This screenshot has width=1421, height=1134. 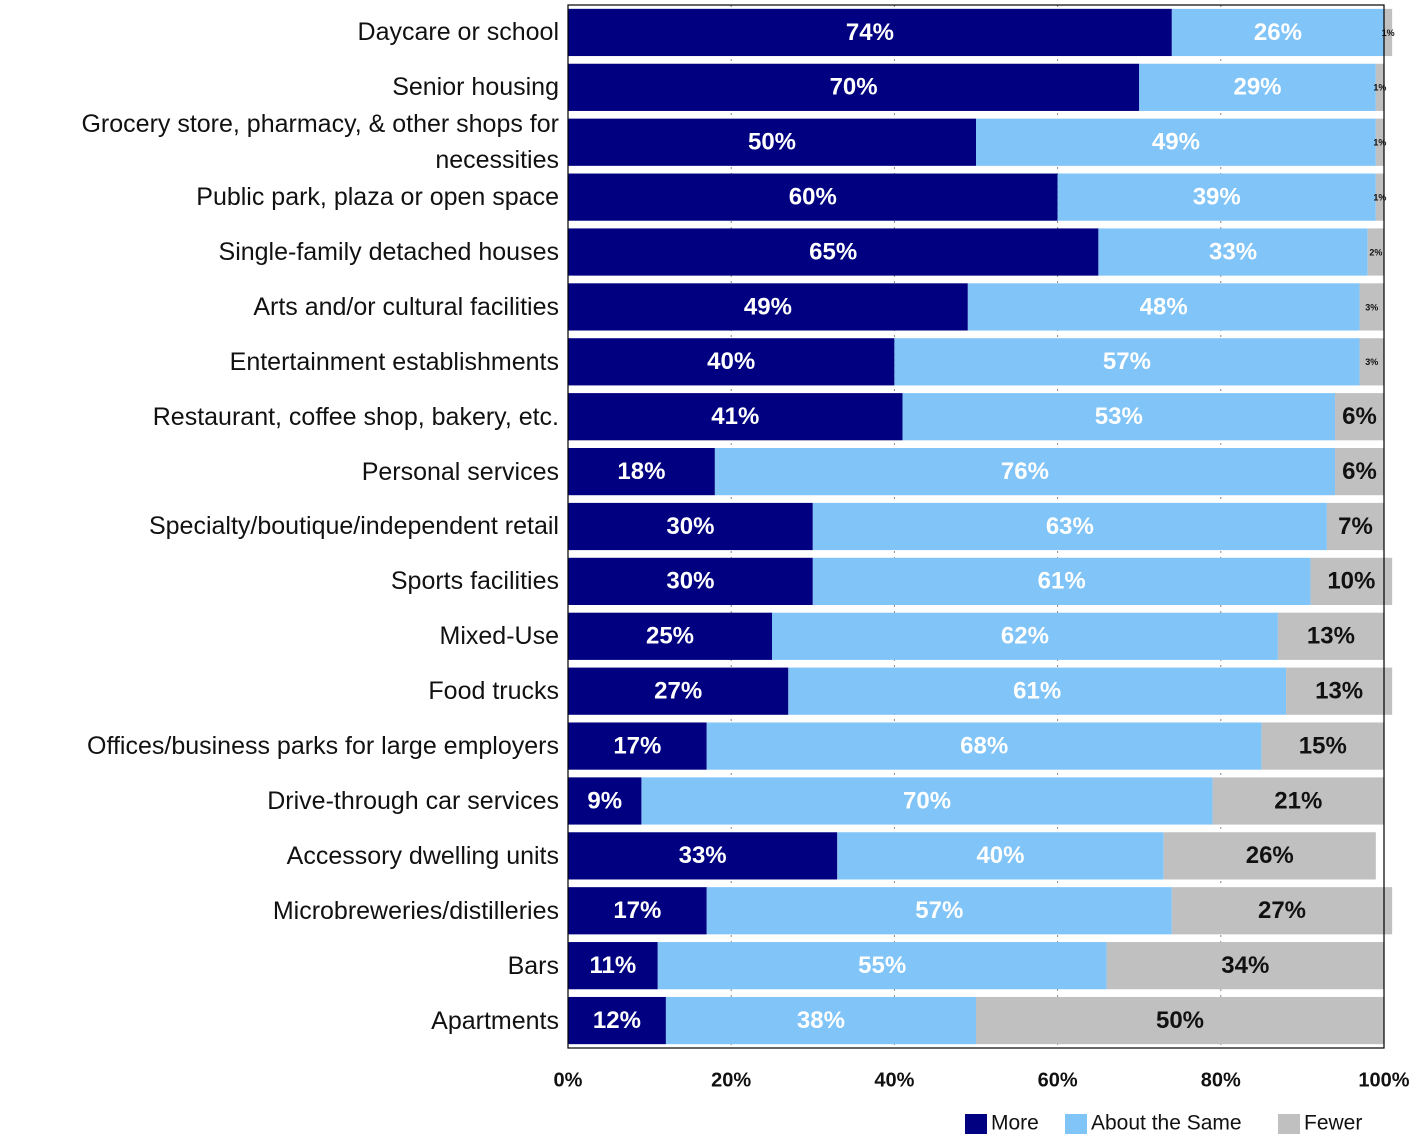 I want to click on x-tick-label: 60%, so click(x=1058, y=1080).